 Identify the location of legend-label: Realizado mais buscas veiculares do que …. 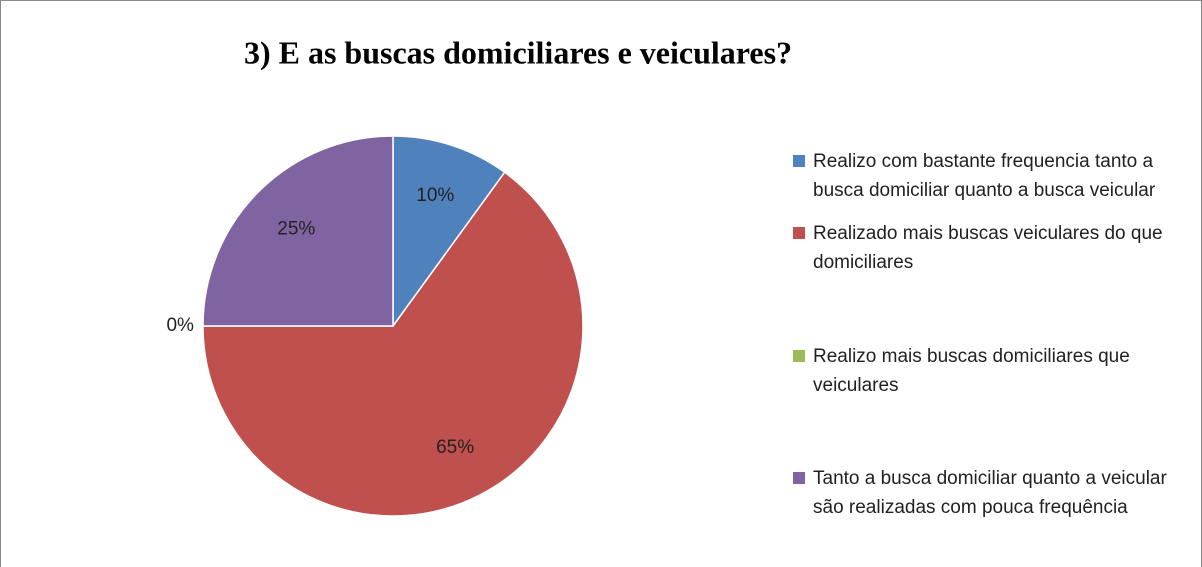
(988, 248).